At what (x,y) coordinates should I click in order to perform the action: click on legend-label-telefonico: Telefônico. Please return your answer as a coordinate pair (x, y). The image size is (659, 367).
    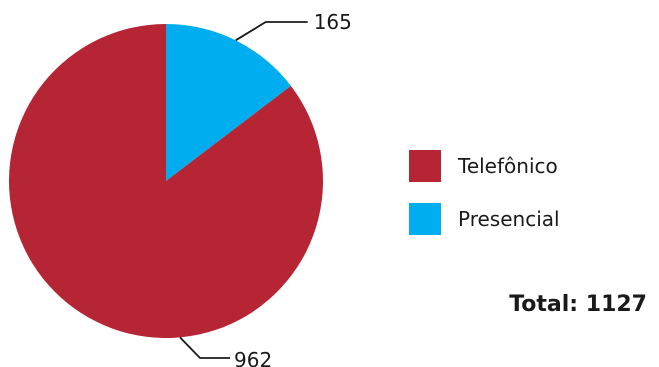
    Looking at the image, I should click on (508, 166).